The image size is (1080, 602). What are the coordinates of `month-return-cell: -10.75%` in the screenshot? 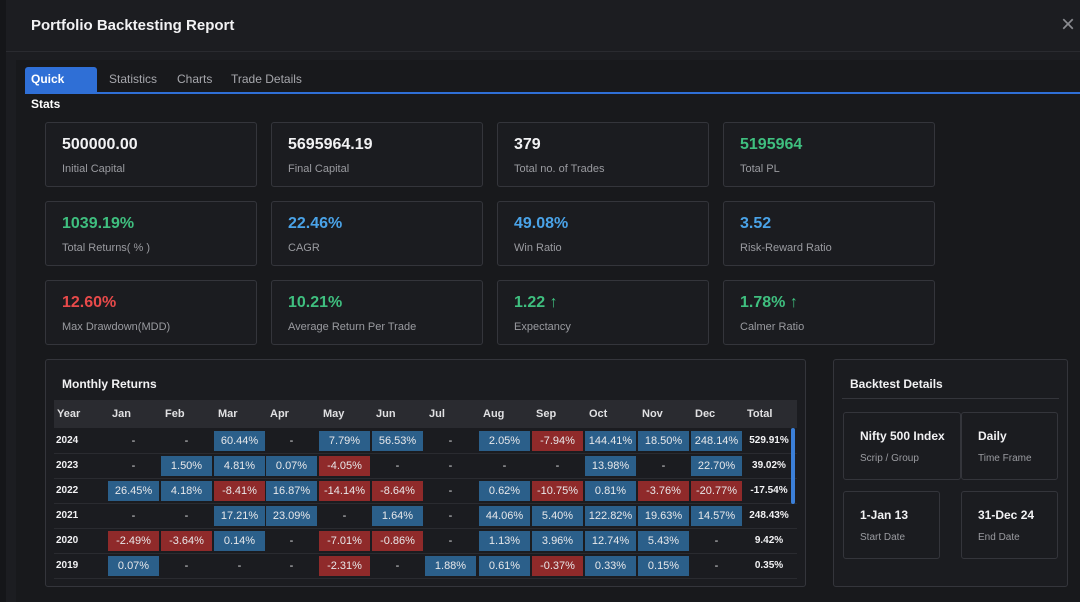 It's located at (557, 491).